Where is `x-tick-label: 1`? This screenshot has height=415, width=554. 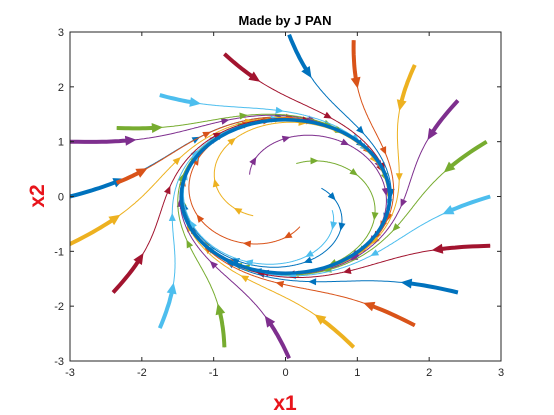 x-tick-label: 1 is located at coordinates (357, 373).